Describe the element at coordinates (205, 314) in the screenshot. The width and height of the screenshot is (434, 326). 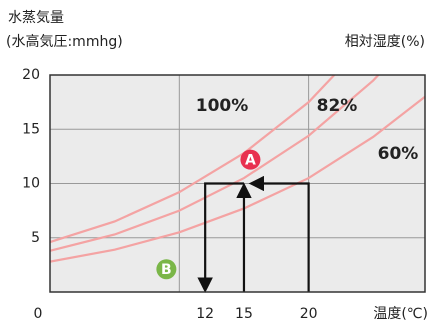
I see `x-tick-label: 12` at that location.